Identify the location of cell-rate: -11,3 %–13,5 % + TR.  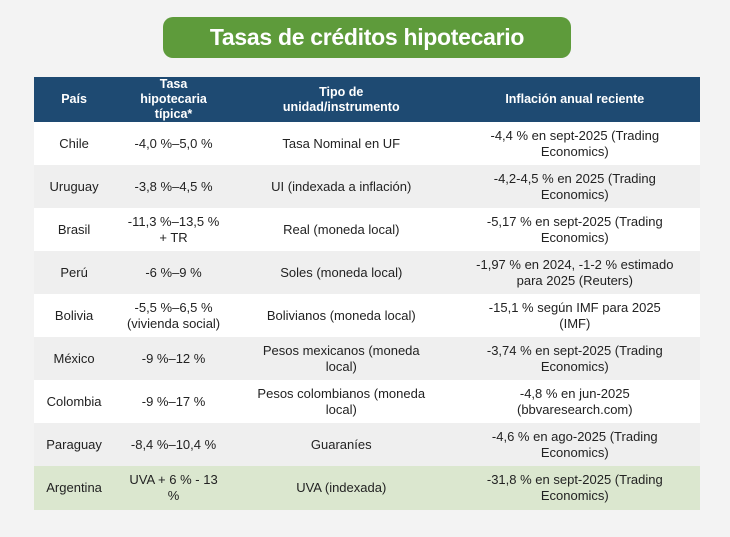
(173, 229).